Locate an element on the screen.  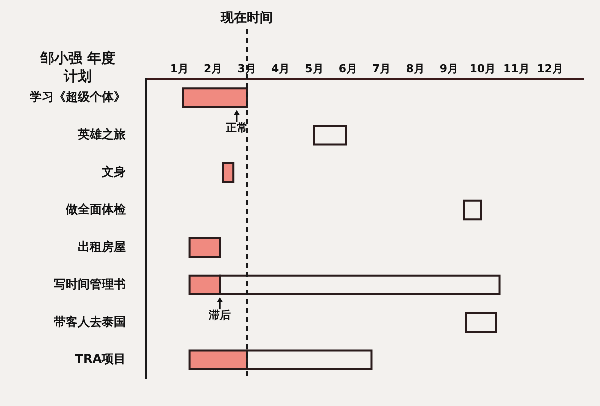
y-tick-label: TRA项目 is located at coordinates (100, 359).